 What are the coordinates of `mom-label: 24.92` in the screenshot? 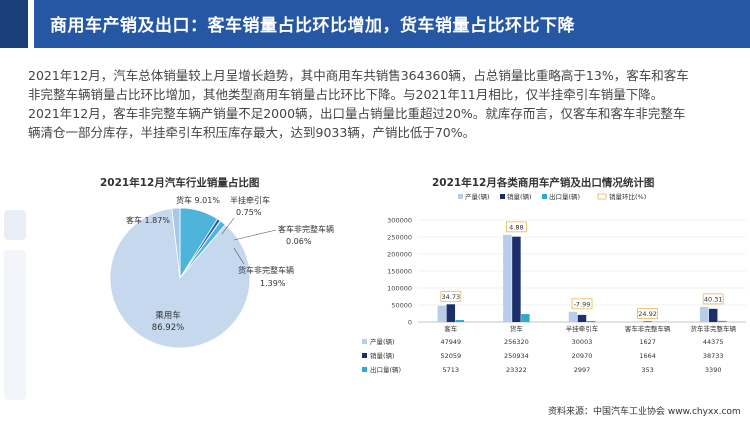 It's located at (647, 314).